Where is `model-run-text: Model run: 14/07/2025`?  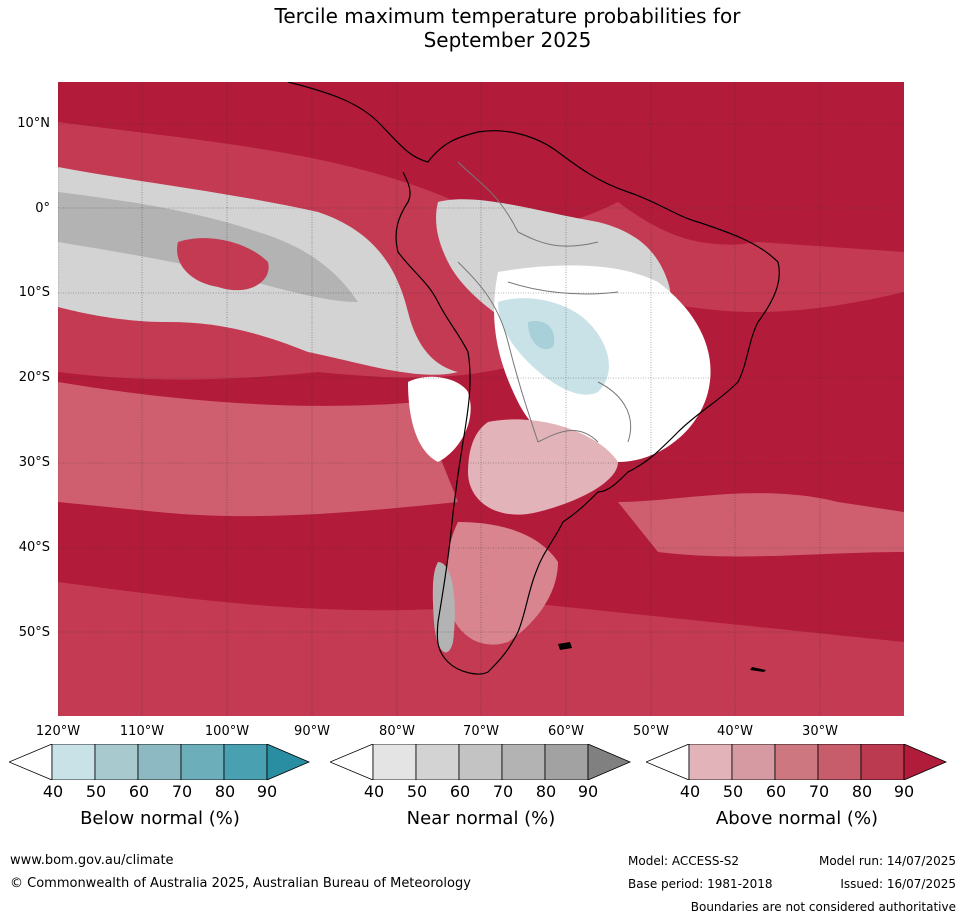 model-run-text: Model run: 14/07/2025 is located at coordinates (887, 861).